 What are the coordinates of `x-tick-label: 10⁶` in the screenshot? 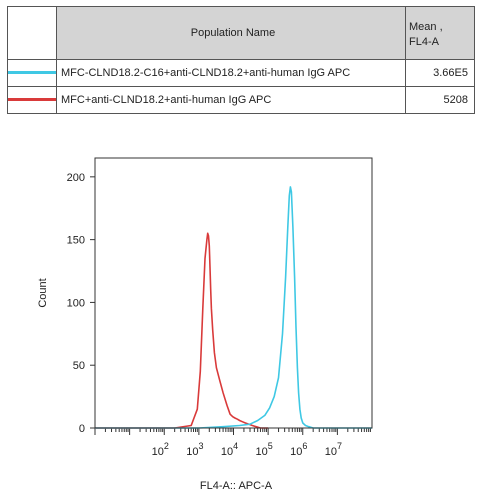 It's located at (298, 449).